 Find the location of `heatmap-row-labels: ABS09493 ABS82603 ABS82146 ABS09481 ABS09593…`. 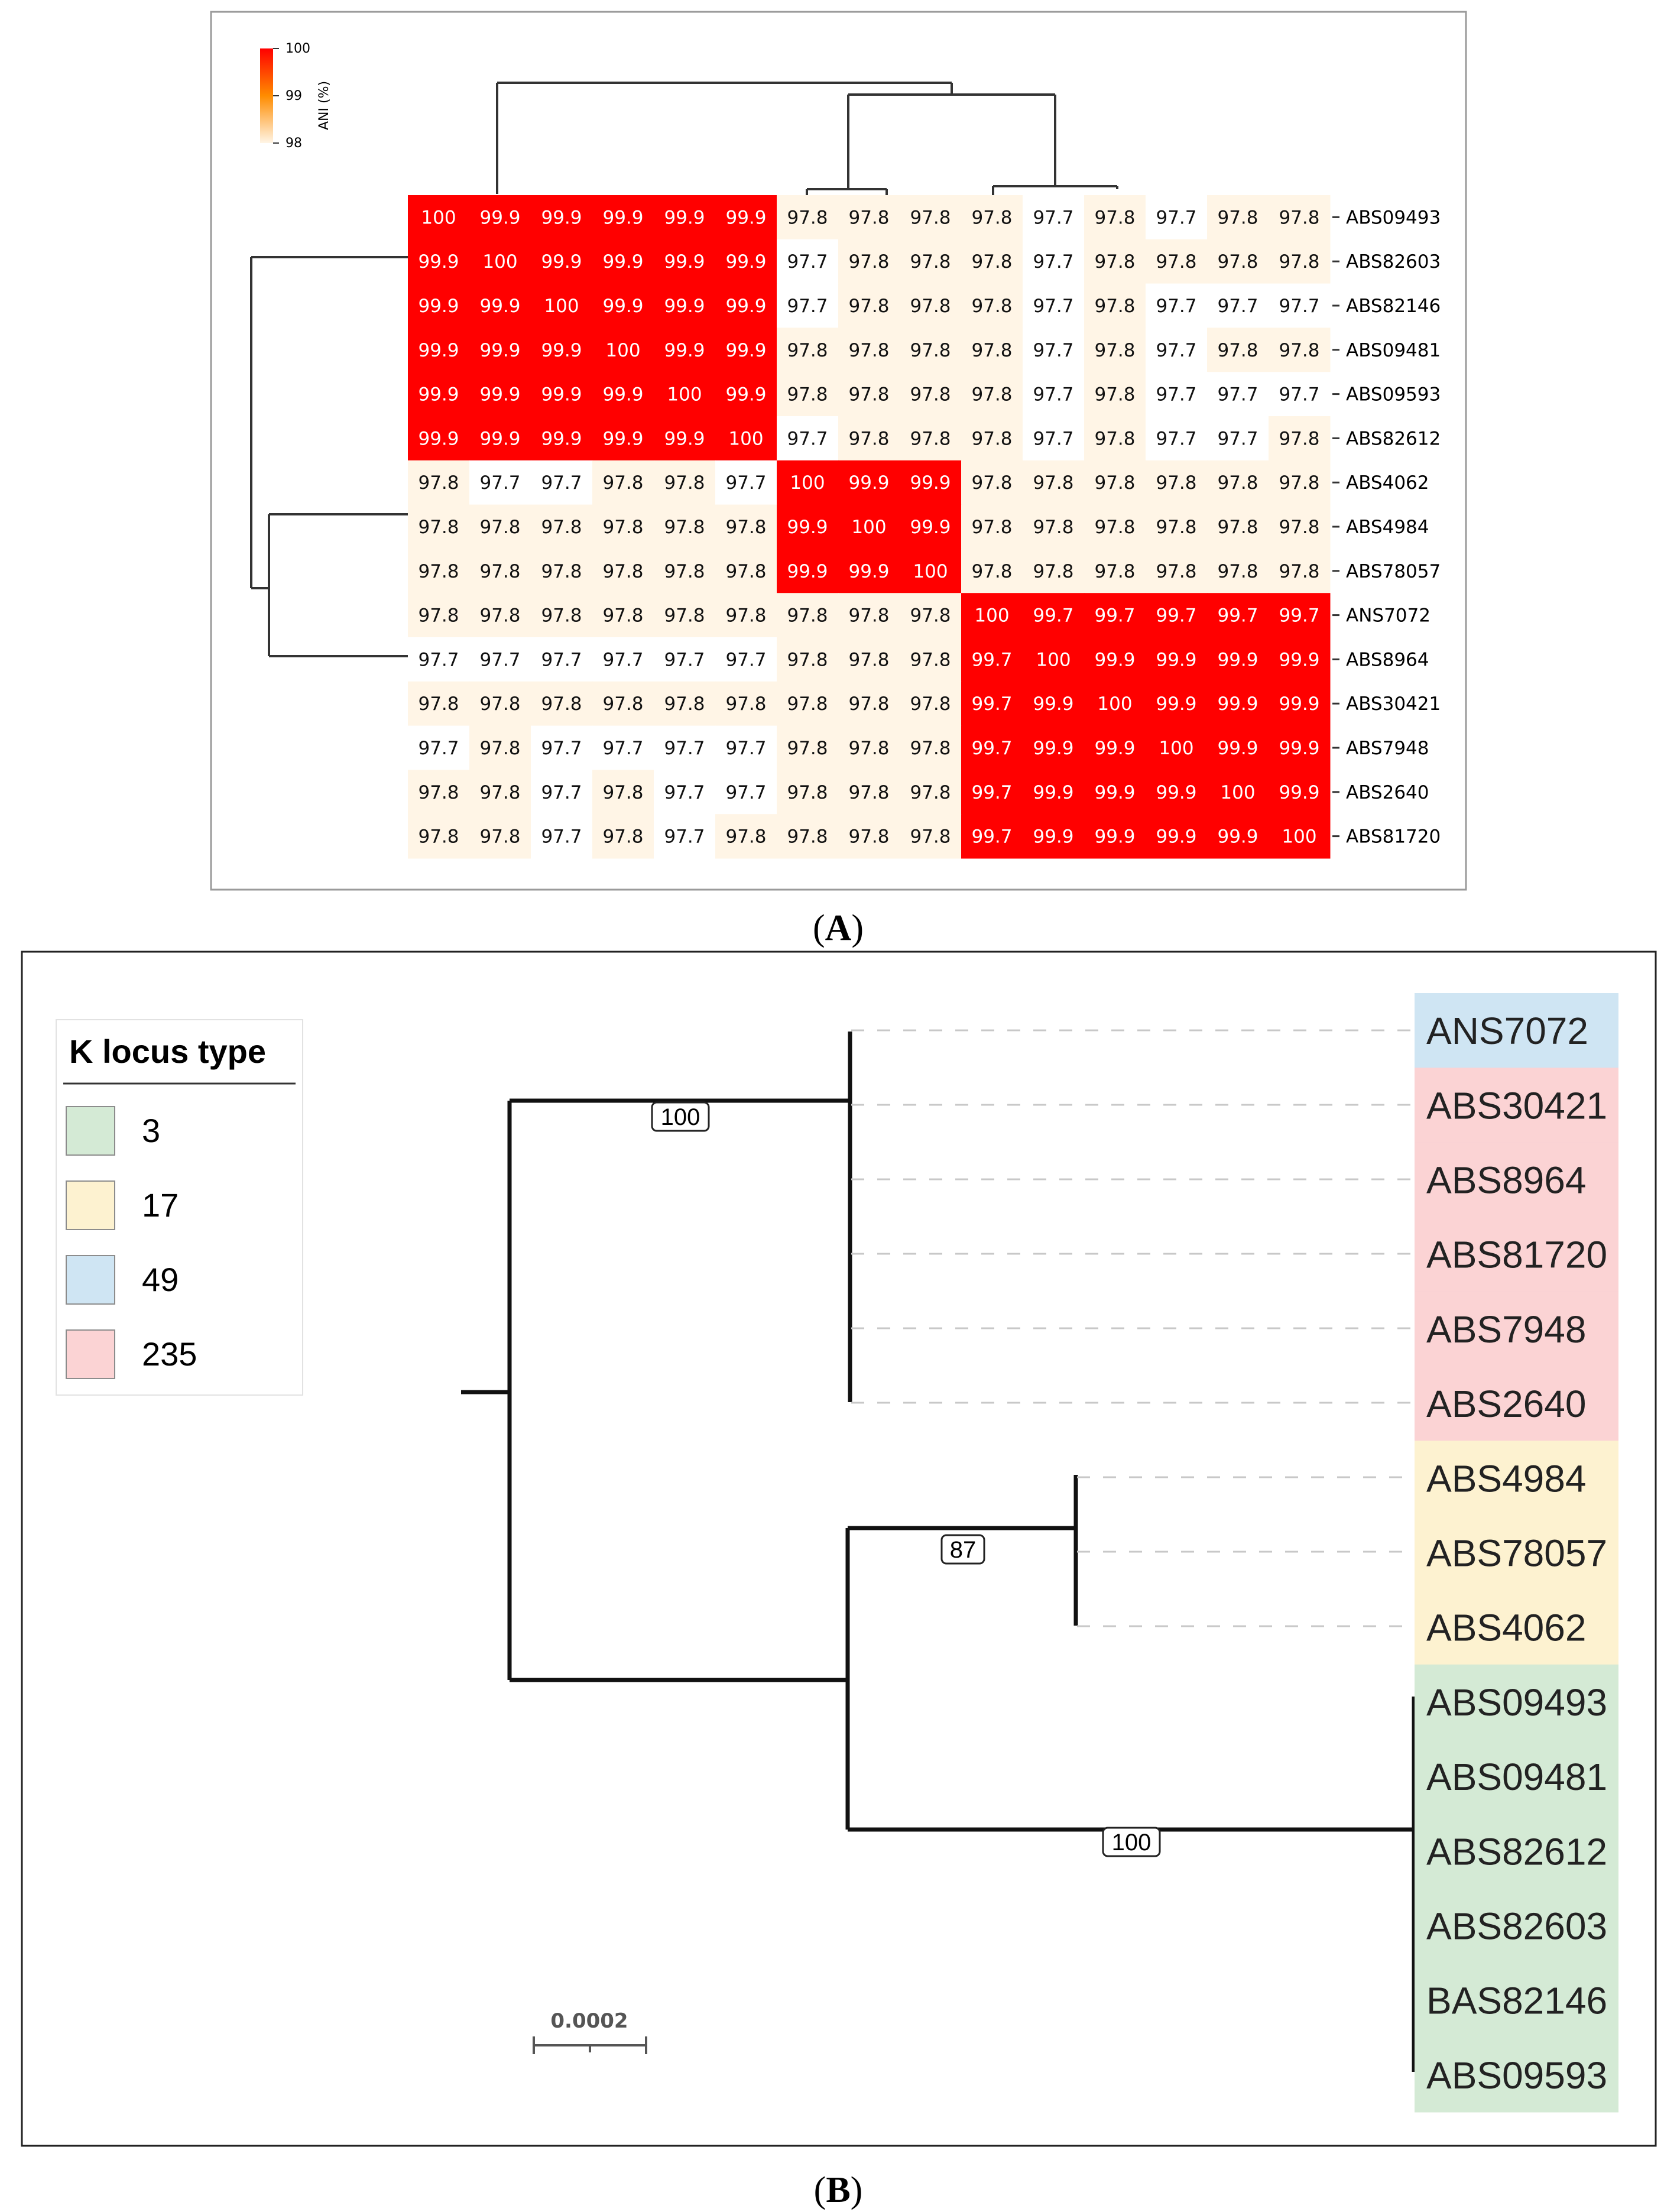

heatmap-row-labels: ABS09493 ABS82603 ABS82146 ABS09481 ABS09593… is located at coordinates (1386, 527).